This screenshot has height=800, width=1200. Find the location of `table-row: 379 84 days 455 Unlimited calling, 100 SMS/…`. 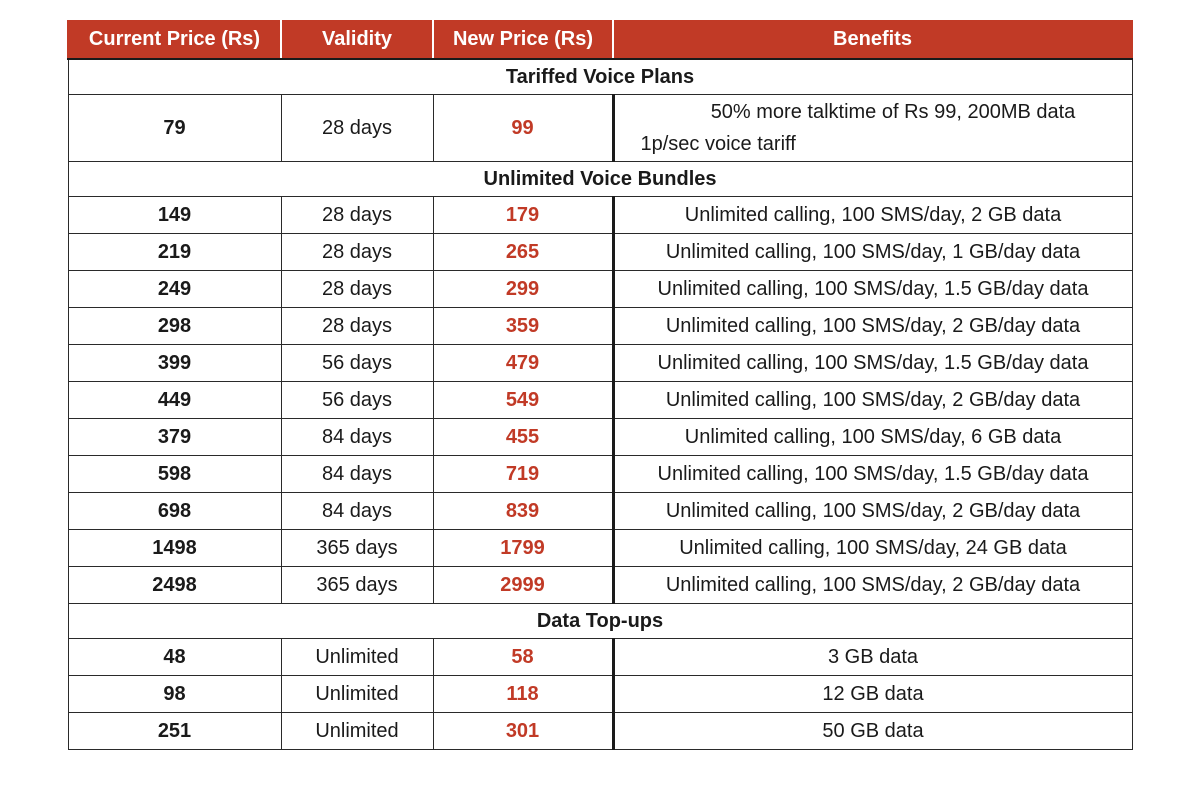

table-row: 379 84 days 455 Unlimited calling, 100 SMS/… is located at coordinates (600, 437).